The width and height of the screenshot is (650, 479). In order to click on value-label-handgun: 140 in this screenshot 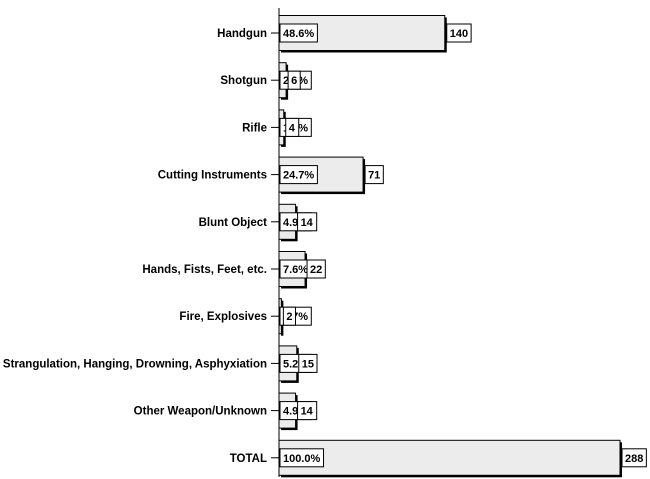, I will do `click(459, 34)`.